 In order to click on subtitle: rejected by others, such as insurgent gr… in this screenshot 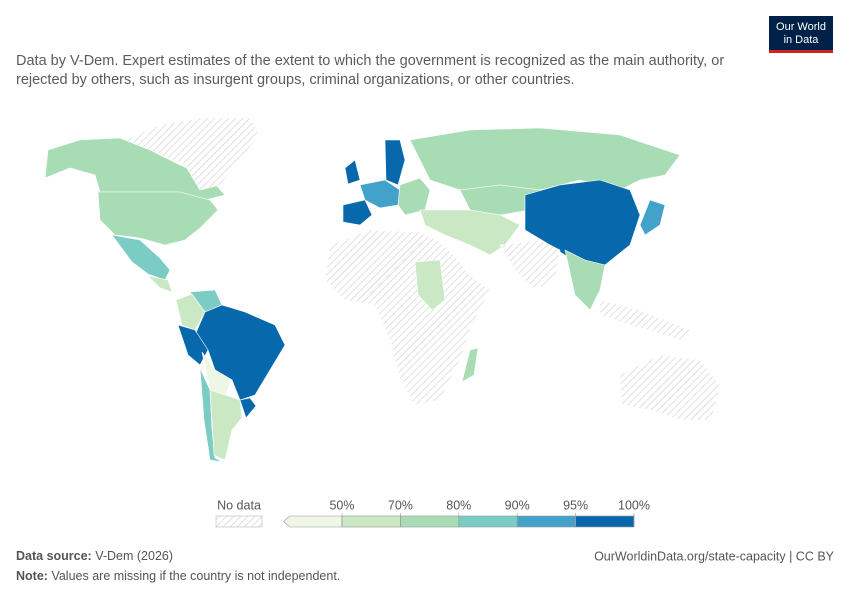, I will do `click(295, 80)`.